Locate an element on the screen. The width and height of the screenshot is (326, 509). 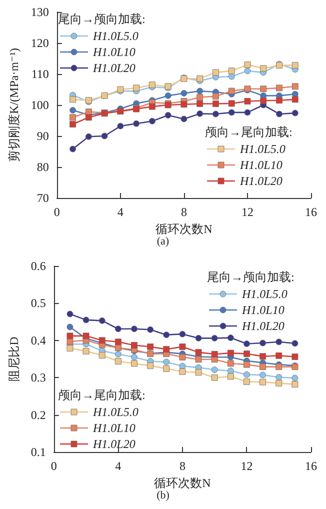
x-tick-label: 0 is located at coordinates (57, 212).